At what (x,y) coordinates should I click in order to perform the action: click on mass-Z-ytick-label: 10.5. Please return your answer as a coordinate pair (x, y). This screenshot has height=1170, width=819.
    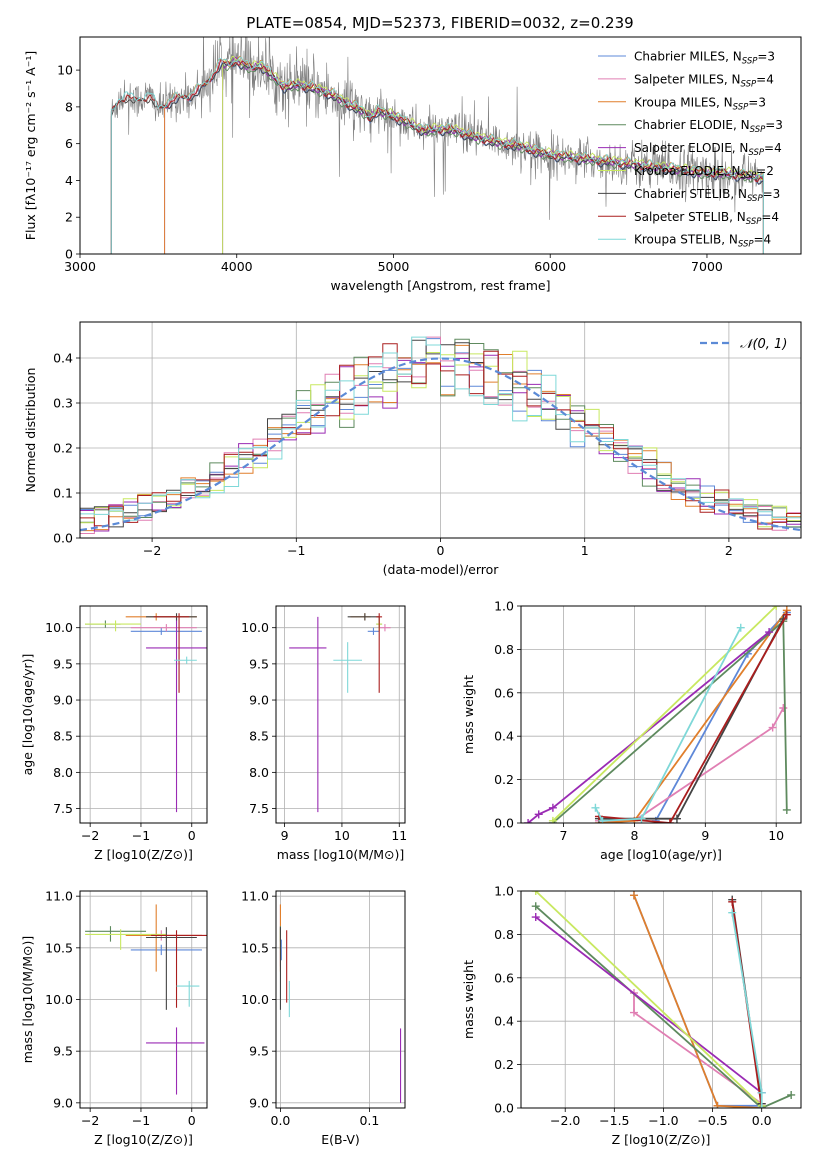
    Looking at the image, I should click on (59, 947).